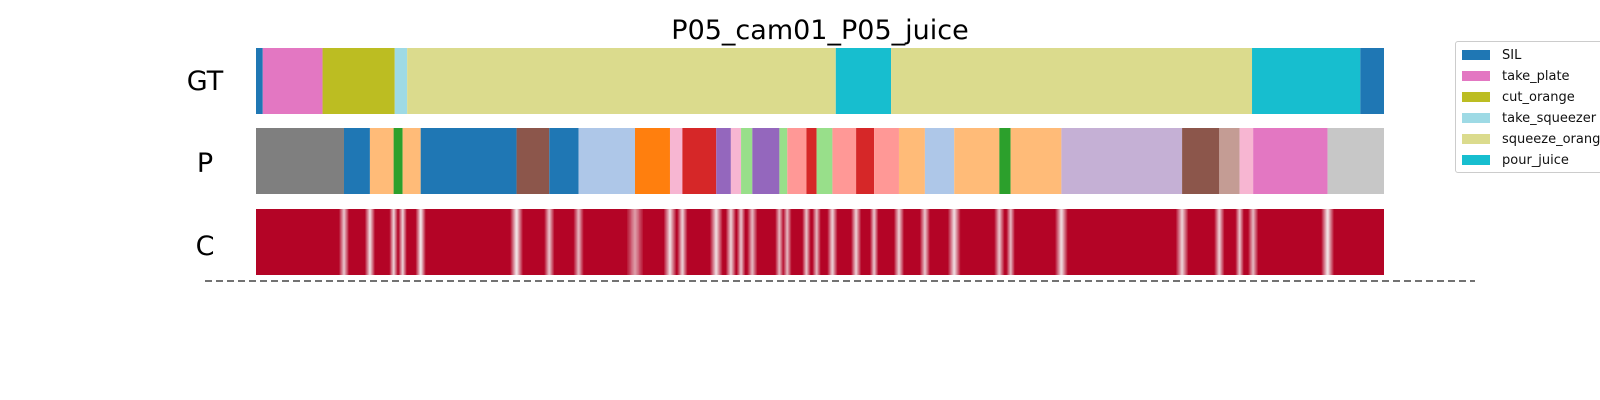 This screenshot has width=1600, height=400. Describe the element at coordinates (1538, 97) in the screenshot. I see `legend-label-cut-orange: cut_orange` at that location.